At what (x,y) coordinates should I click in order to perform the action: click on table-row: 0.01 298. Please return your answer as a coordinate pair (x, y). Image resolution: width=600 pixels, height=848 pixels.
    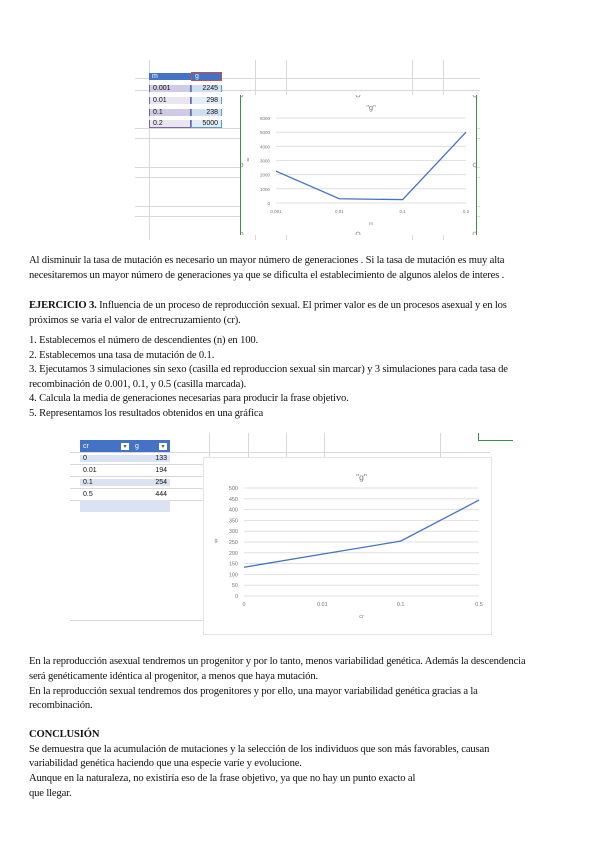
    Looking at the image, I should click on (185, 100).